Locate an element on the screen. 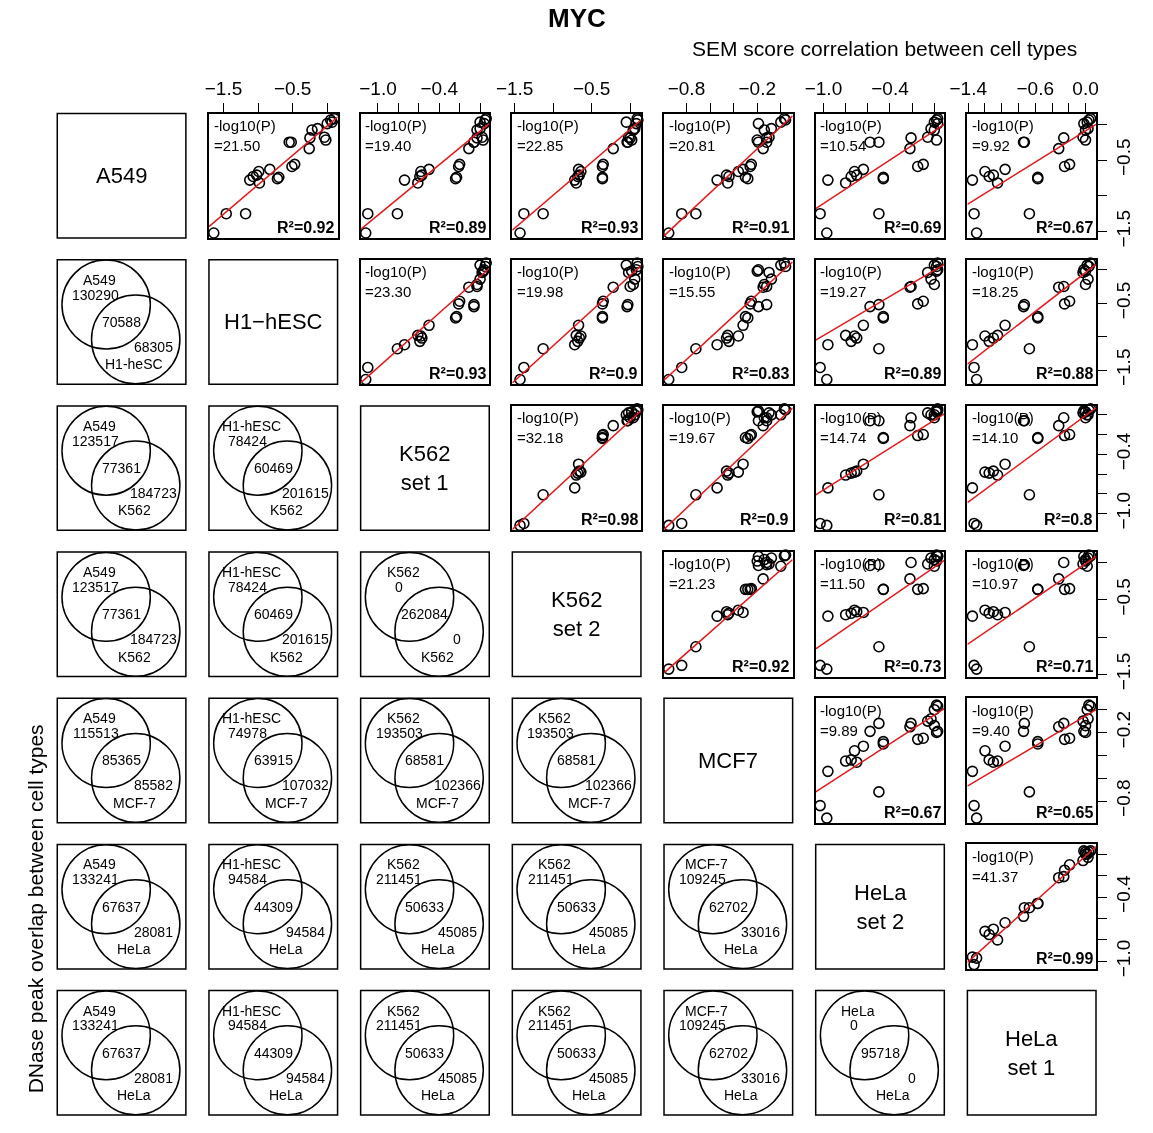 The width and height of the screenshot is (1153, 1133). y-tick-label: −0.5 is located at coordinates (1123, 300).